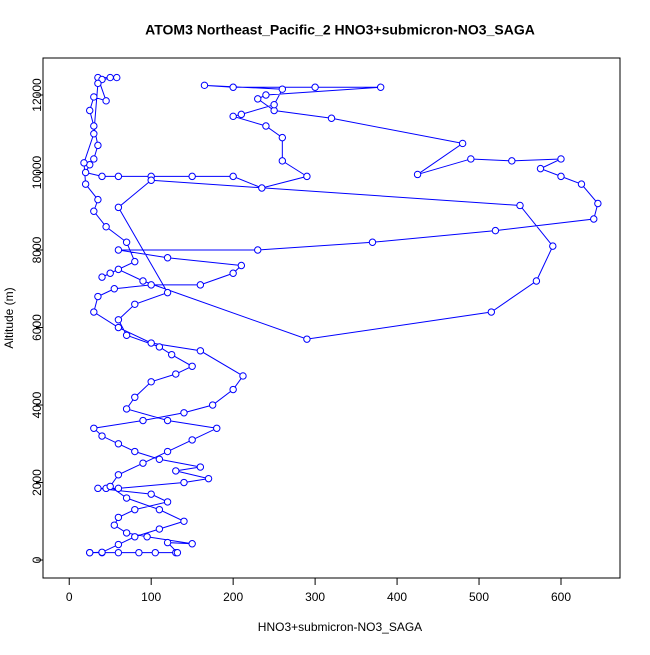 The height and width of the screenshot is (655, 650). Describe the element at coordinates (37, 482) in the screenshot. I see `y-tick-label: 2000` at that location.